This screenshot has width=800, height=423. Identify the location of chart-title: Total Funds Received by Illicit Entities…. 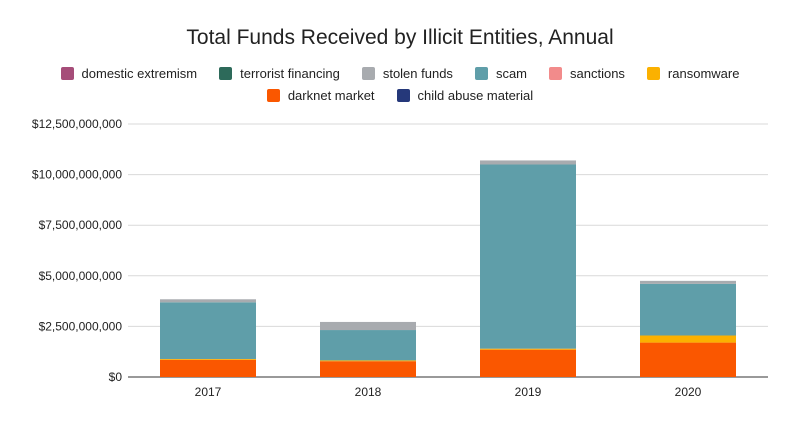
(400, 37).